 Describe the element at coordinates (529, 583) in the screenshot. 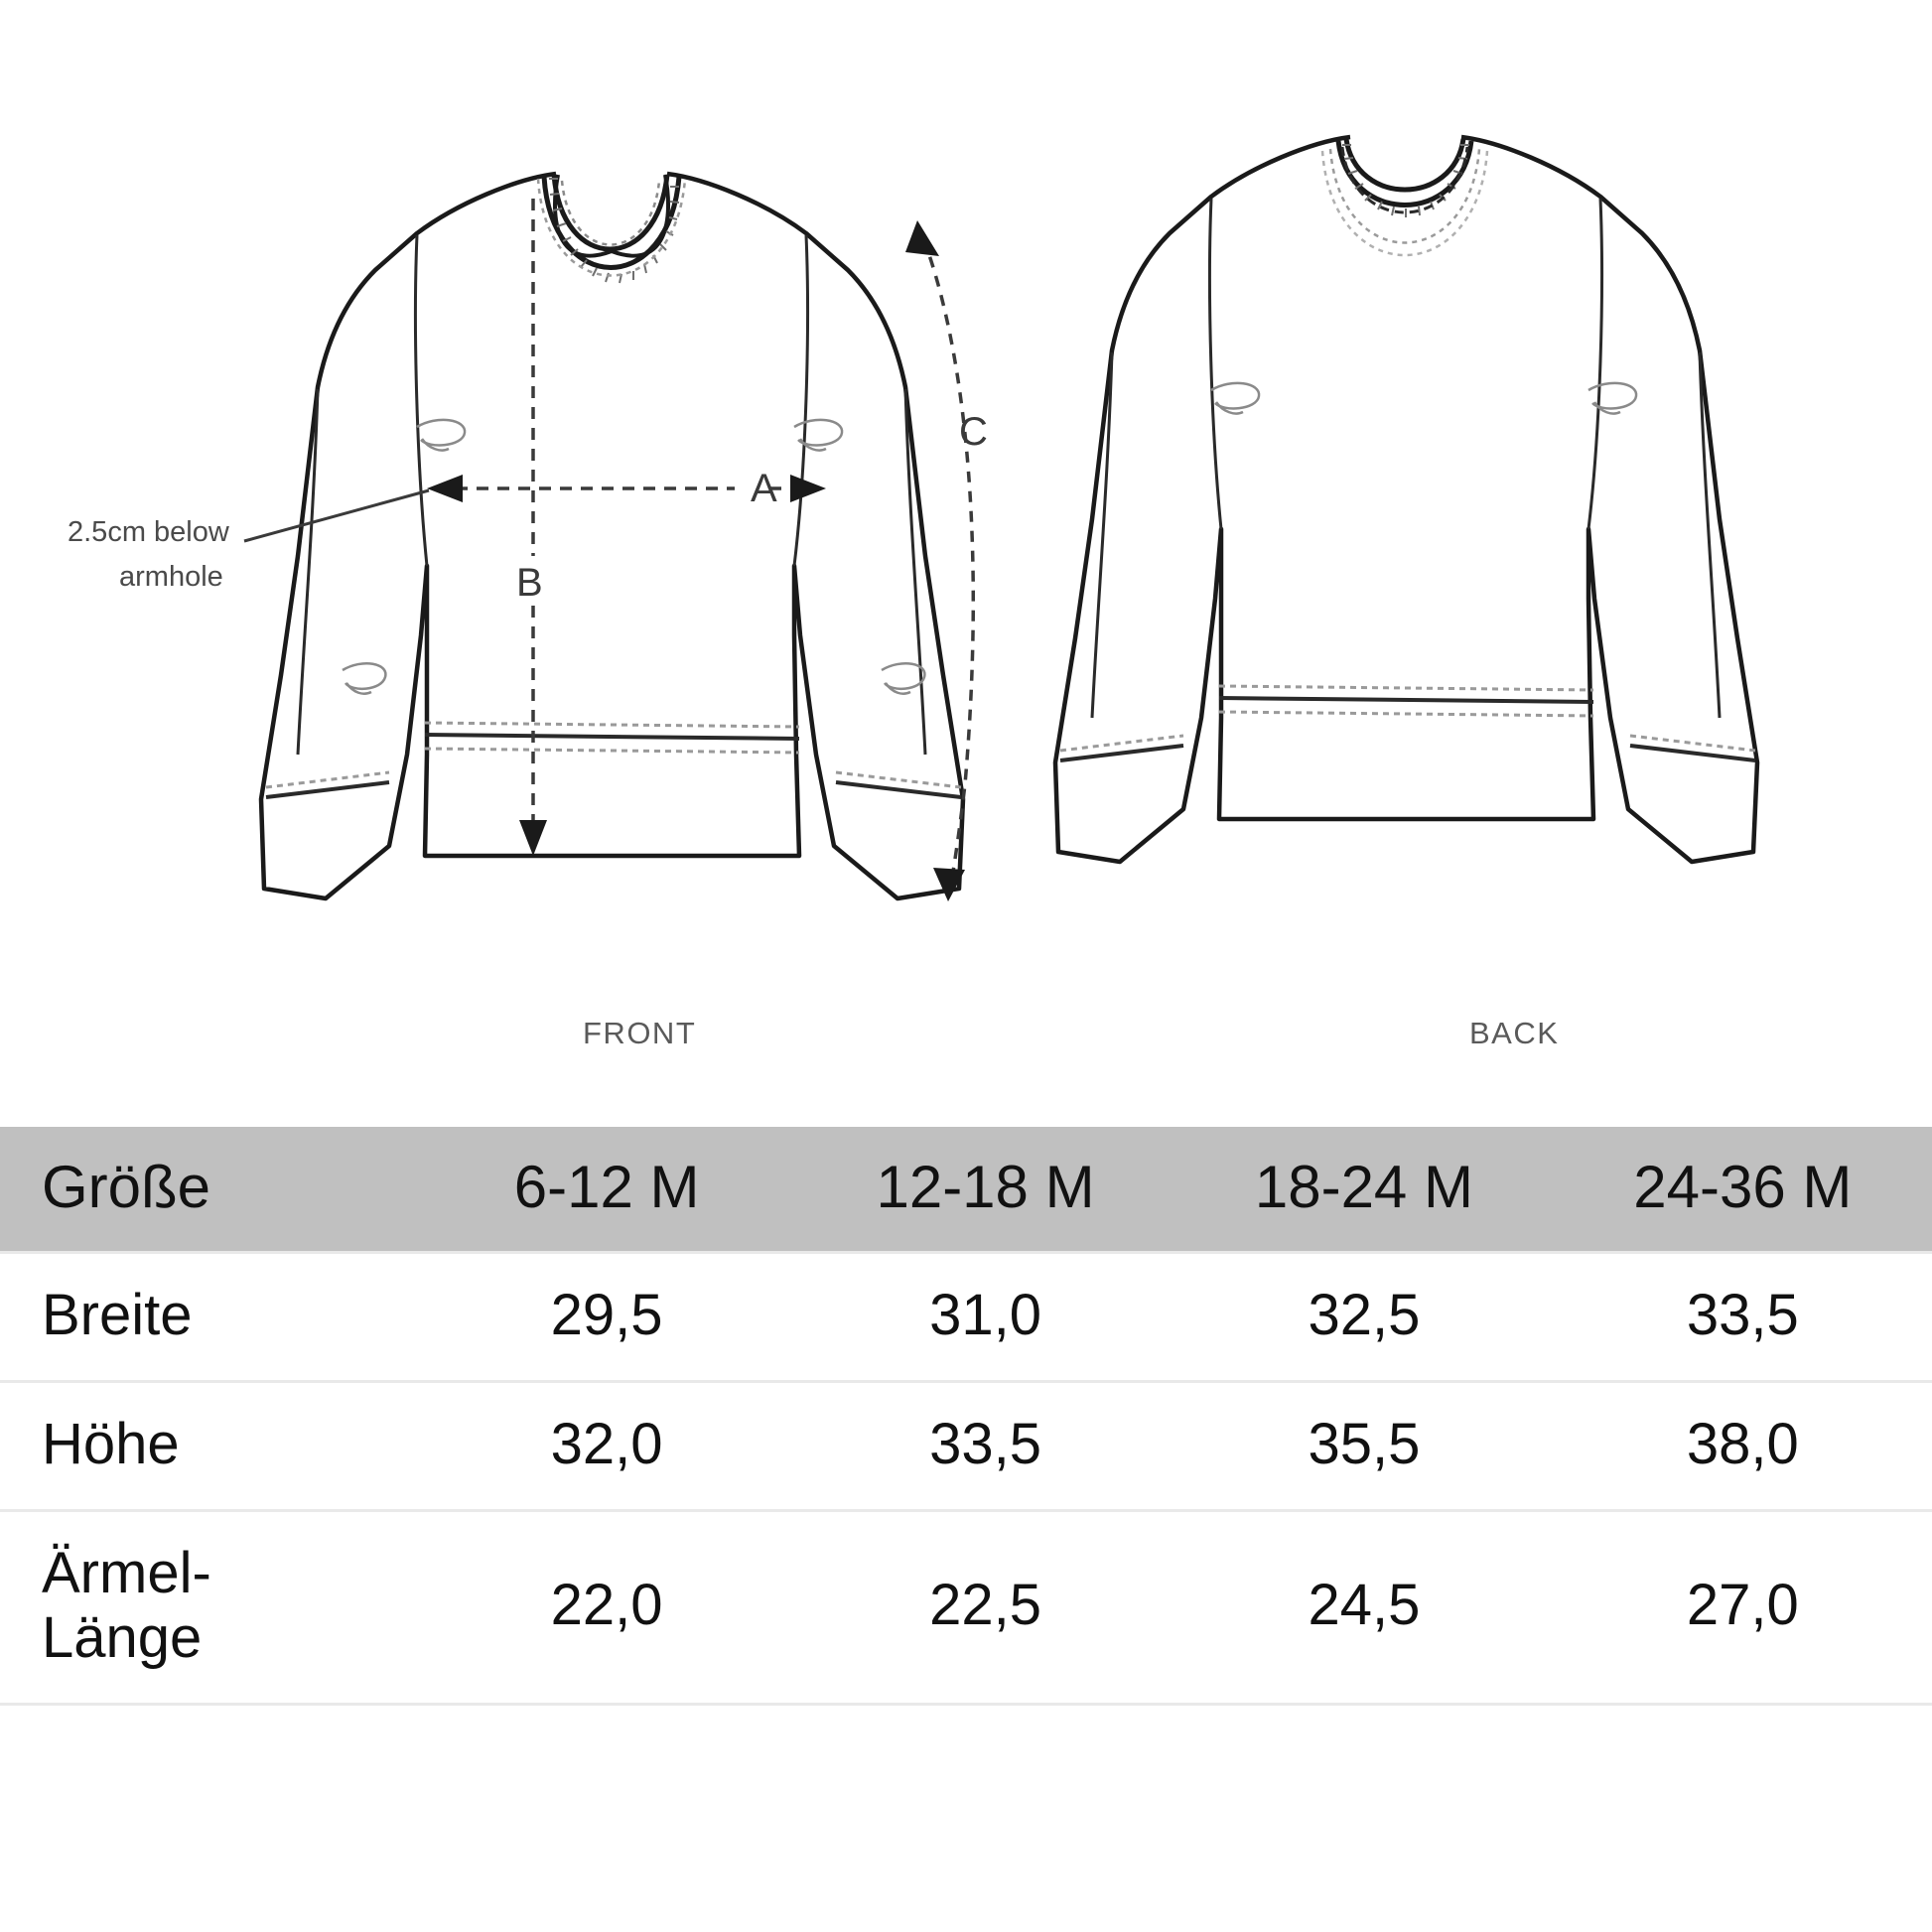

I see `dimension-label-b: B` at that location.